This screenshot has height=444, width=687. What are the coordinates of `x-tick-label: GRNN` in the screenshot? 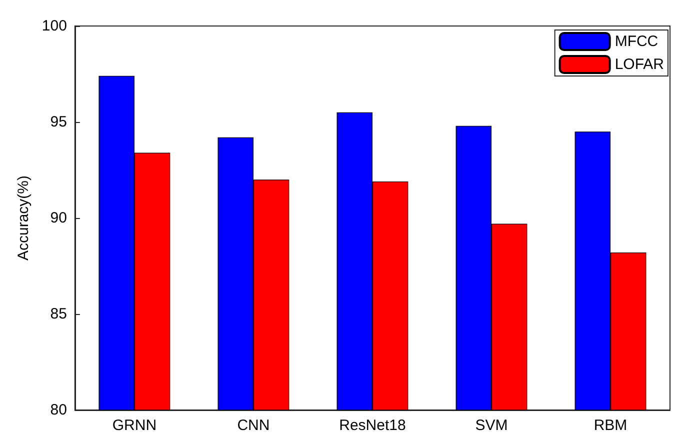 It's located at (134, 425).